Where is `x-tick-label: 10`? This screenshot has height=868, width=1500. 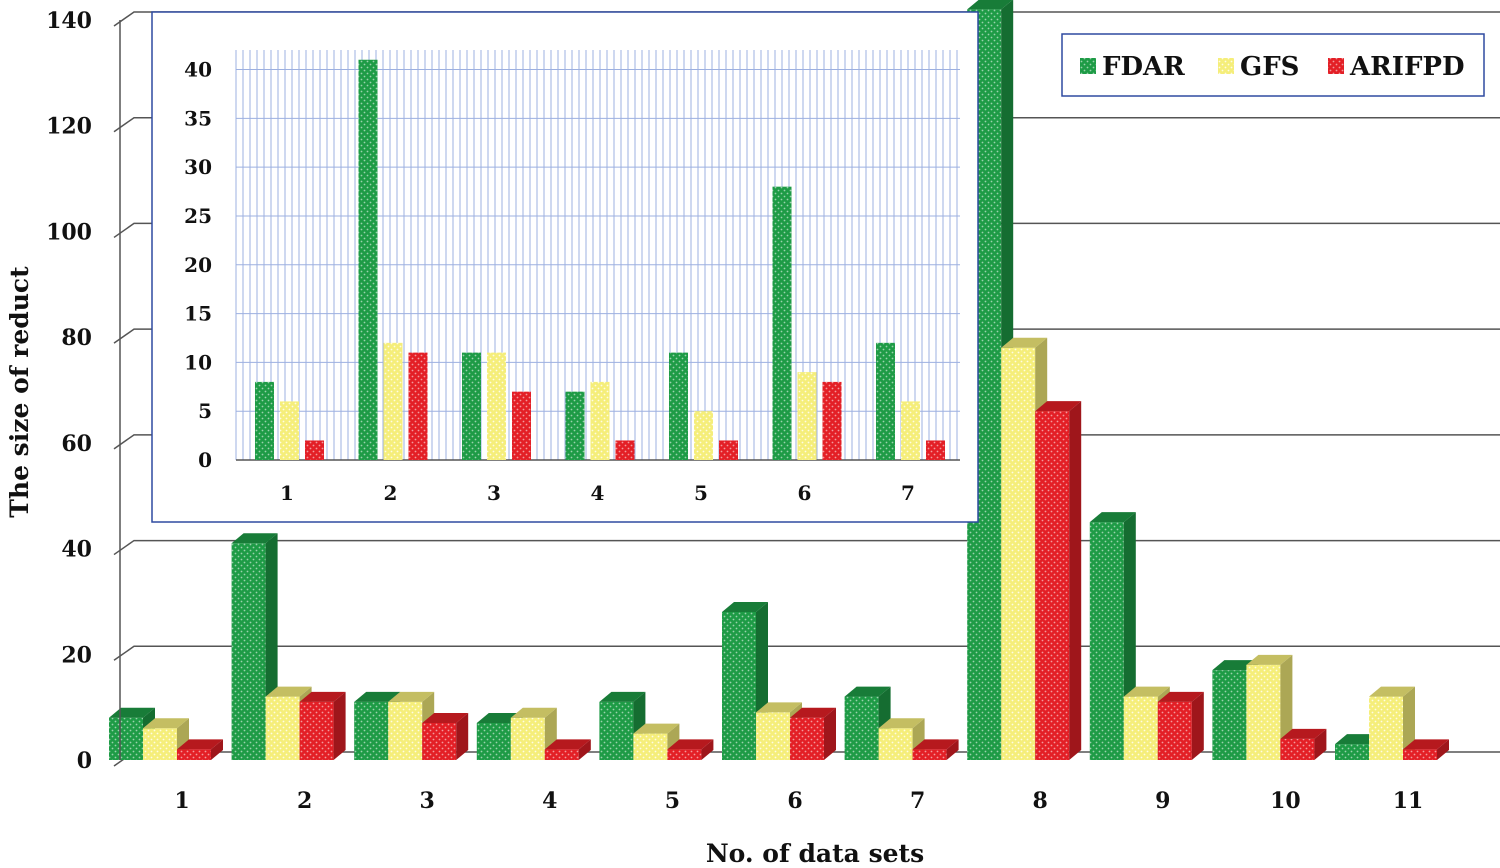 x-tick-label: 10 is located at coordinates (1285, 801).